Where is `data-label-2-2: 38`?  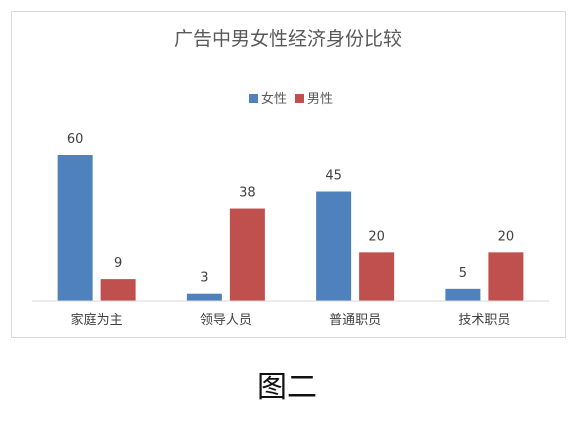 data-label-2-2: 38 is located at coordinates (247, 193).